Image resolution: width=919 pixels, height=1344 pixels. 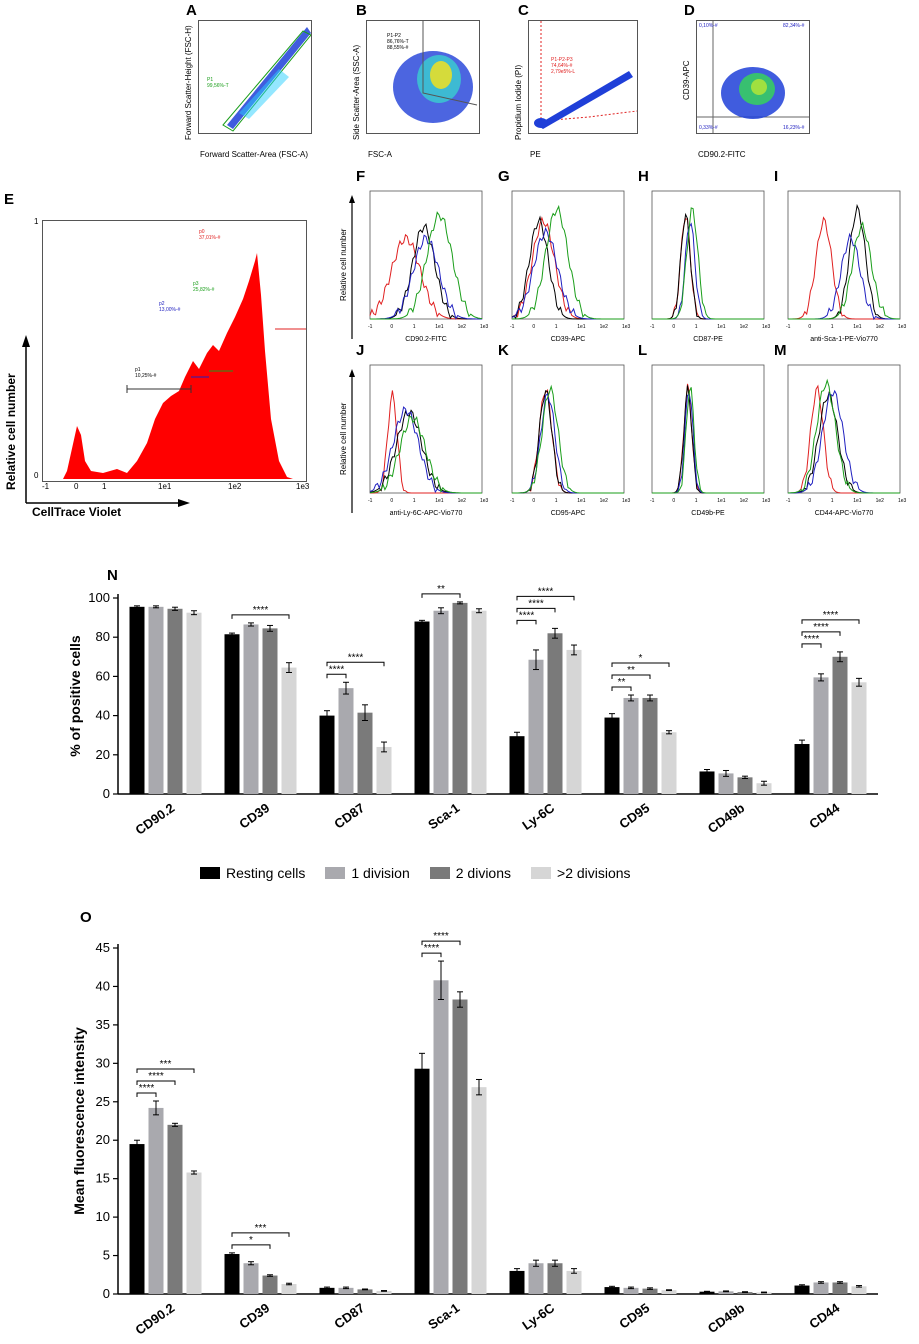 What do you see at coordinates (708, 513) in the screenshot?
I see `histogram-xlabel: CD49b-PE` at bounding box center [708, 513].